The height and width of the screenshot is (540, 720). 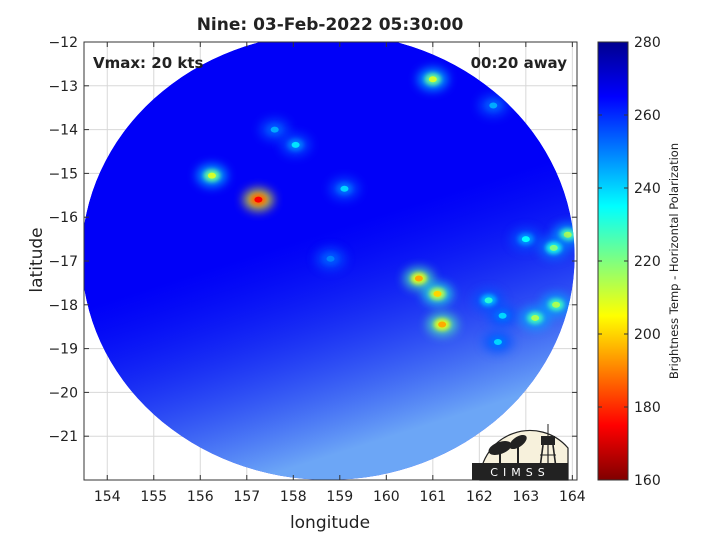 I want to click on colorbar-tick-label: 200, so click(x=647, y=335).